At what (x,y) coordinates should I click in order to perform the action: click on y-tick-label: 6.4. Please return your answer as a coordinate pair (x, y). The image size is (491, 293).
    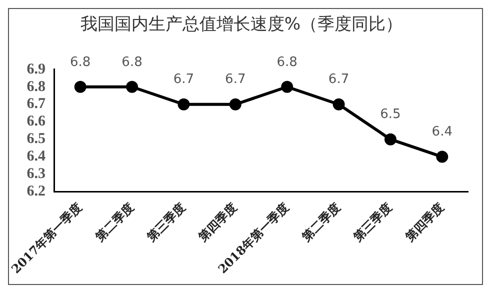
    Looking at the image, I should click on (36, 156).